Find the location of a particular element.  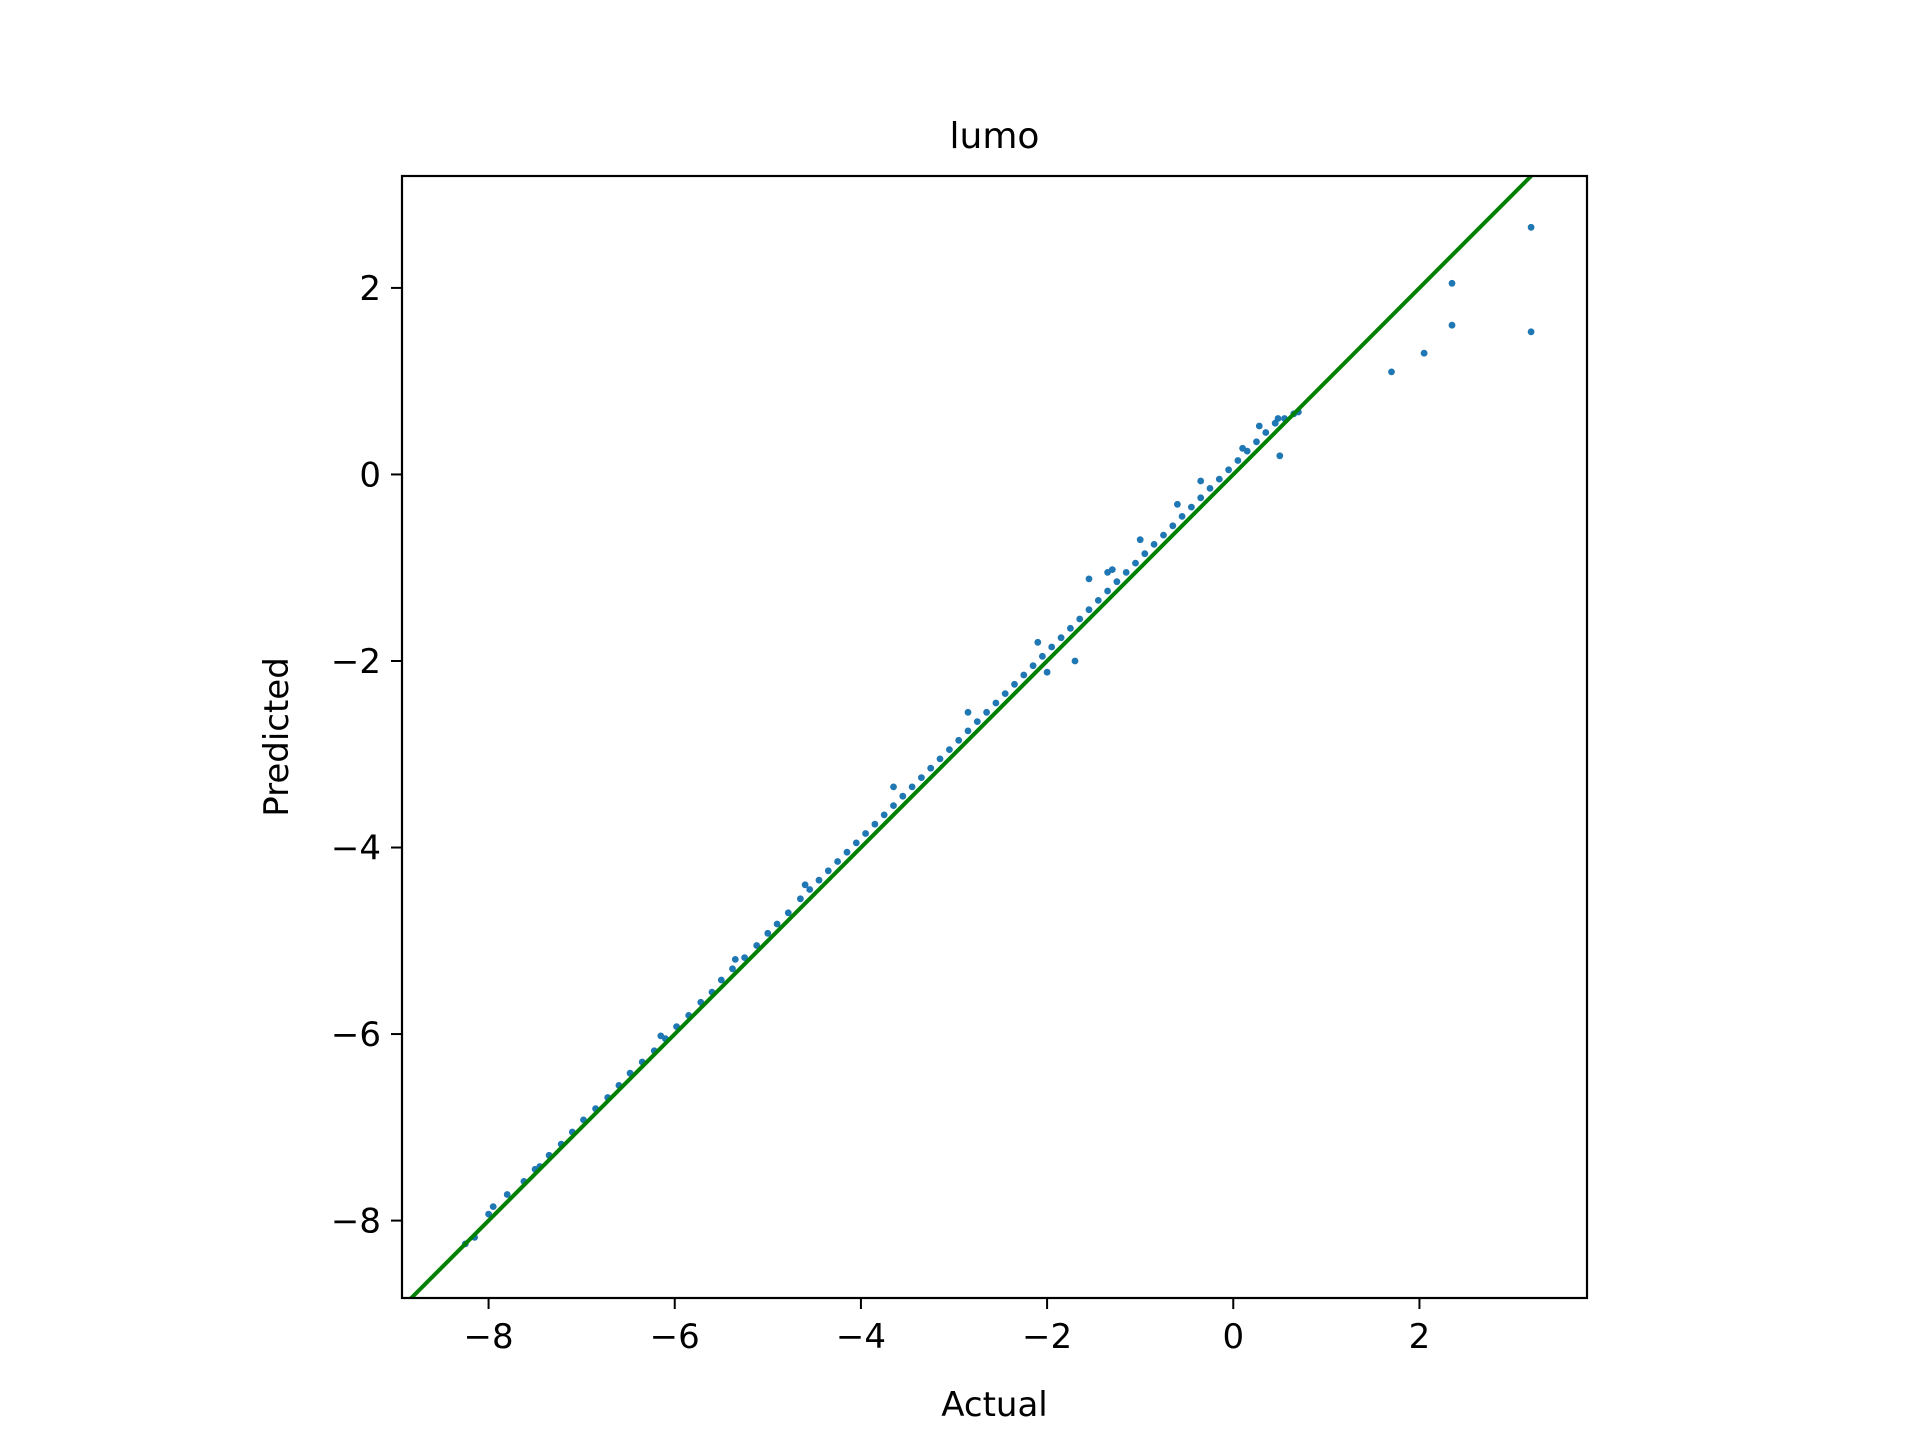

x-tick-label: −6 is located at coordinates (675, 1337).